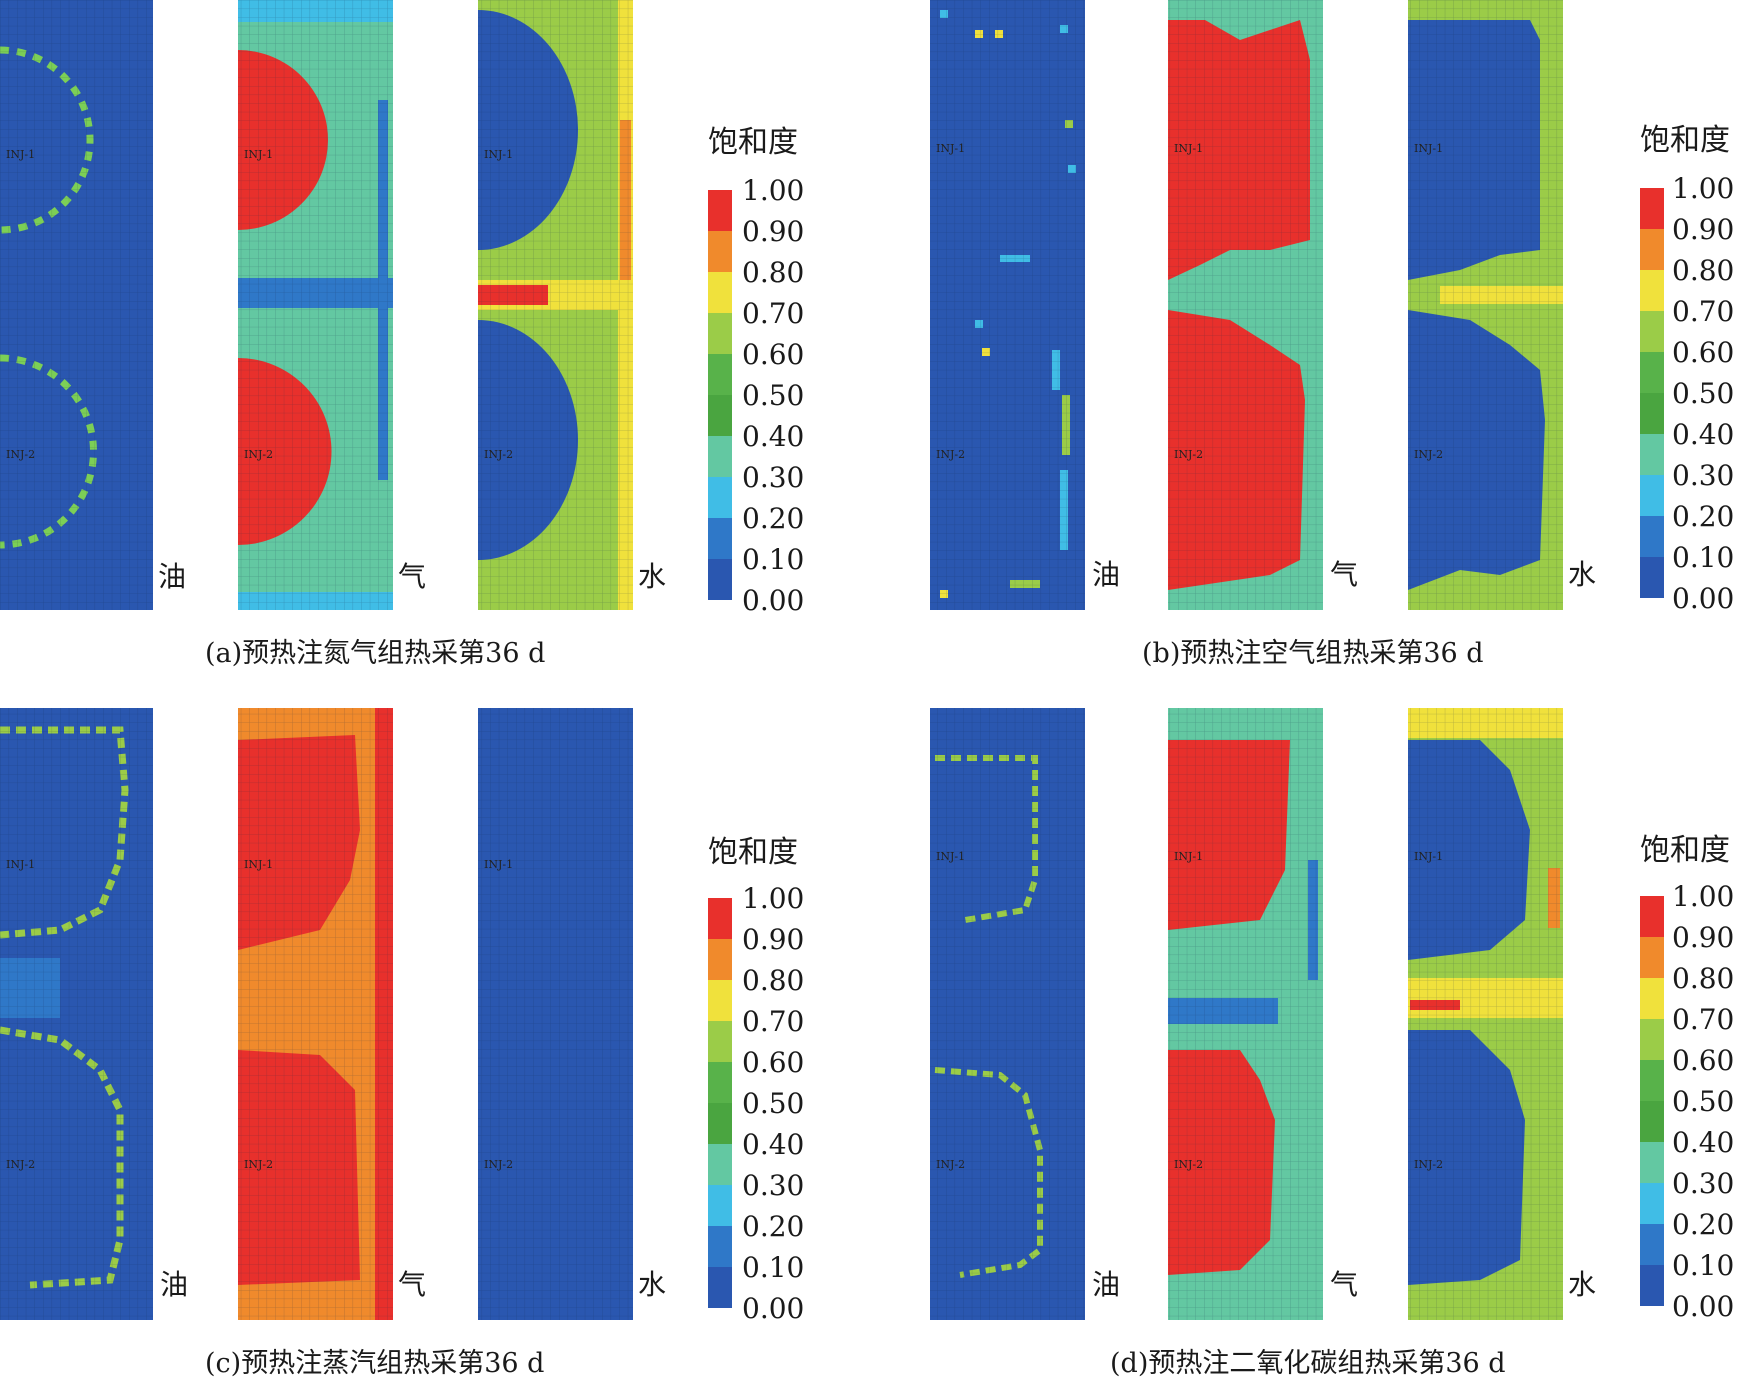 This screenshot has width=1745, height=1382. Describe the element at coordinates (375, 653) in the screenshot. I see `caption-a: (a)预热注氮气组热采第36 d` at that location.